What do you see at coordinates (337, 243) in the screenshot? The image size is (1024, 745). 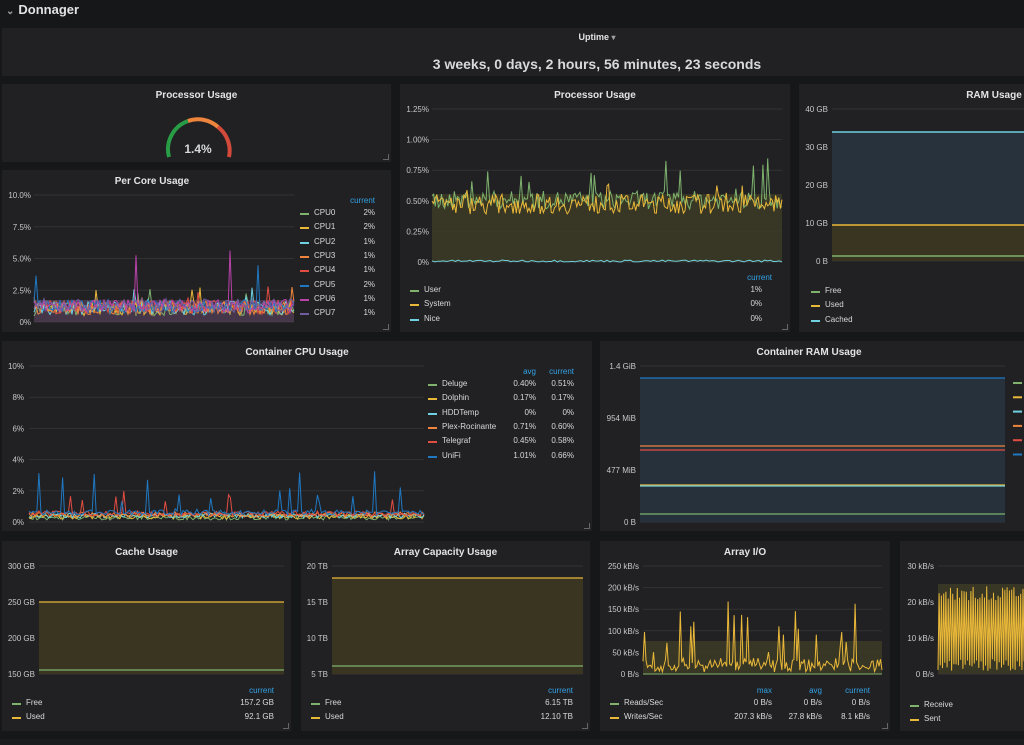 I see `legend-item-cpu2: CPU2 1%` at bounding box center [337, 243].